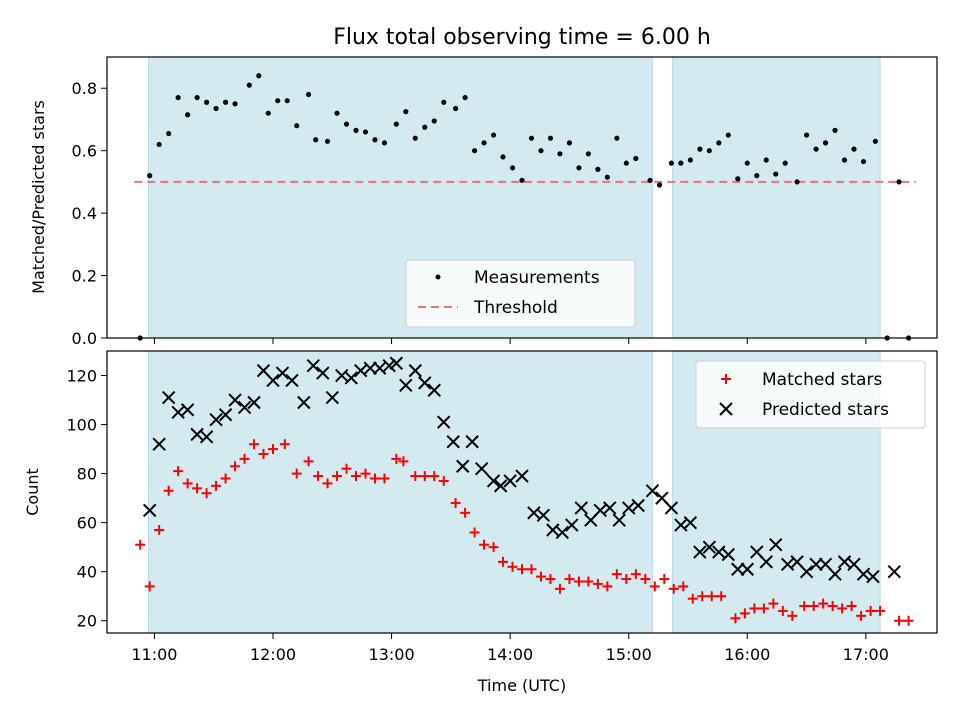 The width and height of the screenshot is (960, 720). What do you see at coordinates (866, 654) in the screenshot?
I see `x-tick-label: 17:00` at bounding box center [866, 654].